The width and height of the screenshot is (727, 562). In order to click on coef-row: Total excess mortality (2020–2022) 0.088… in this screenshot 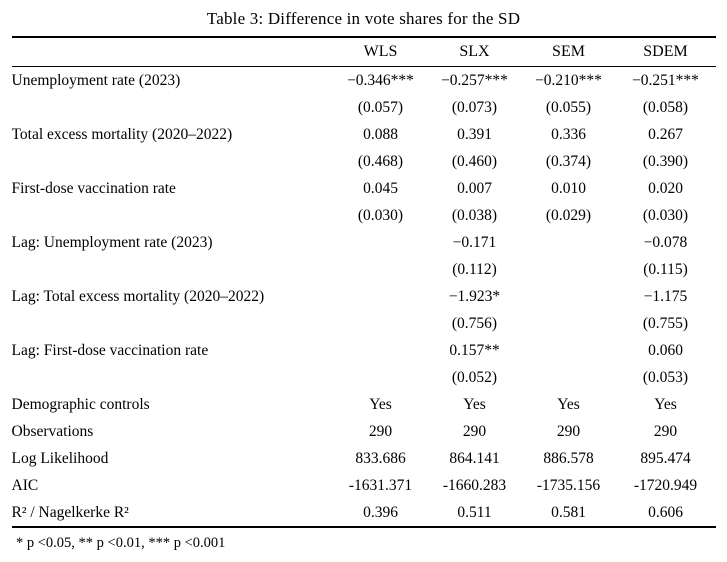, I will do `click(364, 134)`.